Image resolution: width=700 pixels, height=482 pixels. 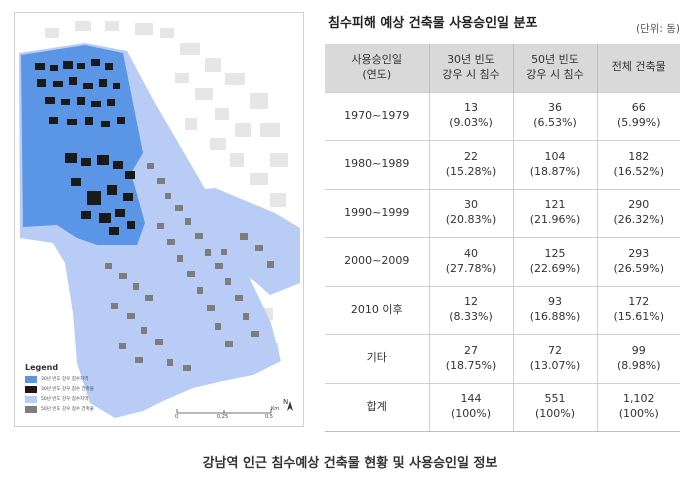 What do you see at coordinates (502, 407) in the screenshot?
I see `table-row: 합계 144 (100%) 551 (100%) 1,102 (100%)` at bounding box center [502, 407].